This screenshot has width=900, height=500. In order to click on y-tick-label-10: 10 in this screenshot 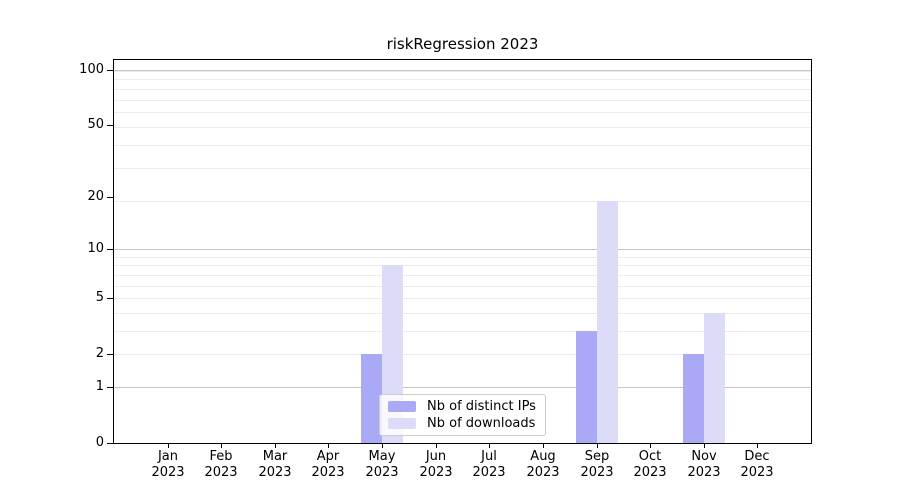, I will do `click(95, 248)`.